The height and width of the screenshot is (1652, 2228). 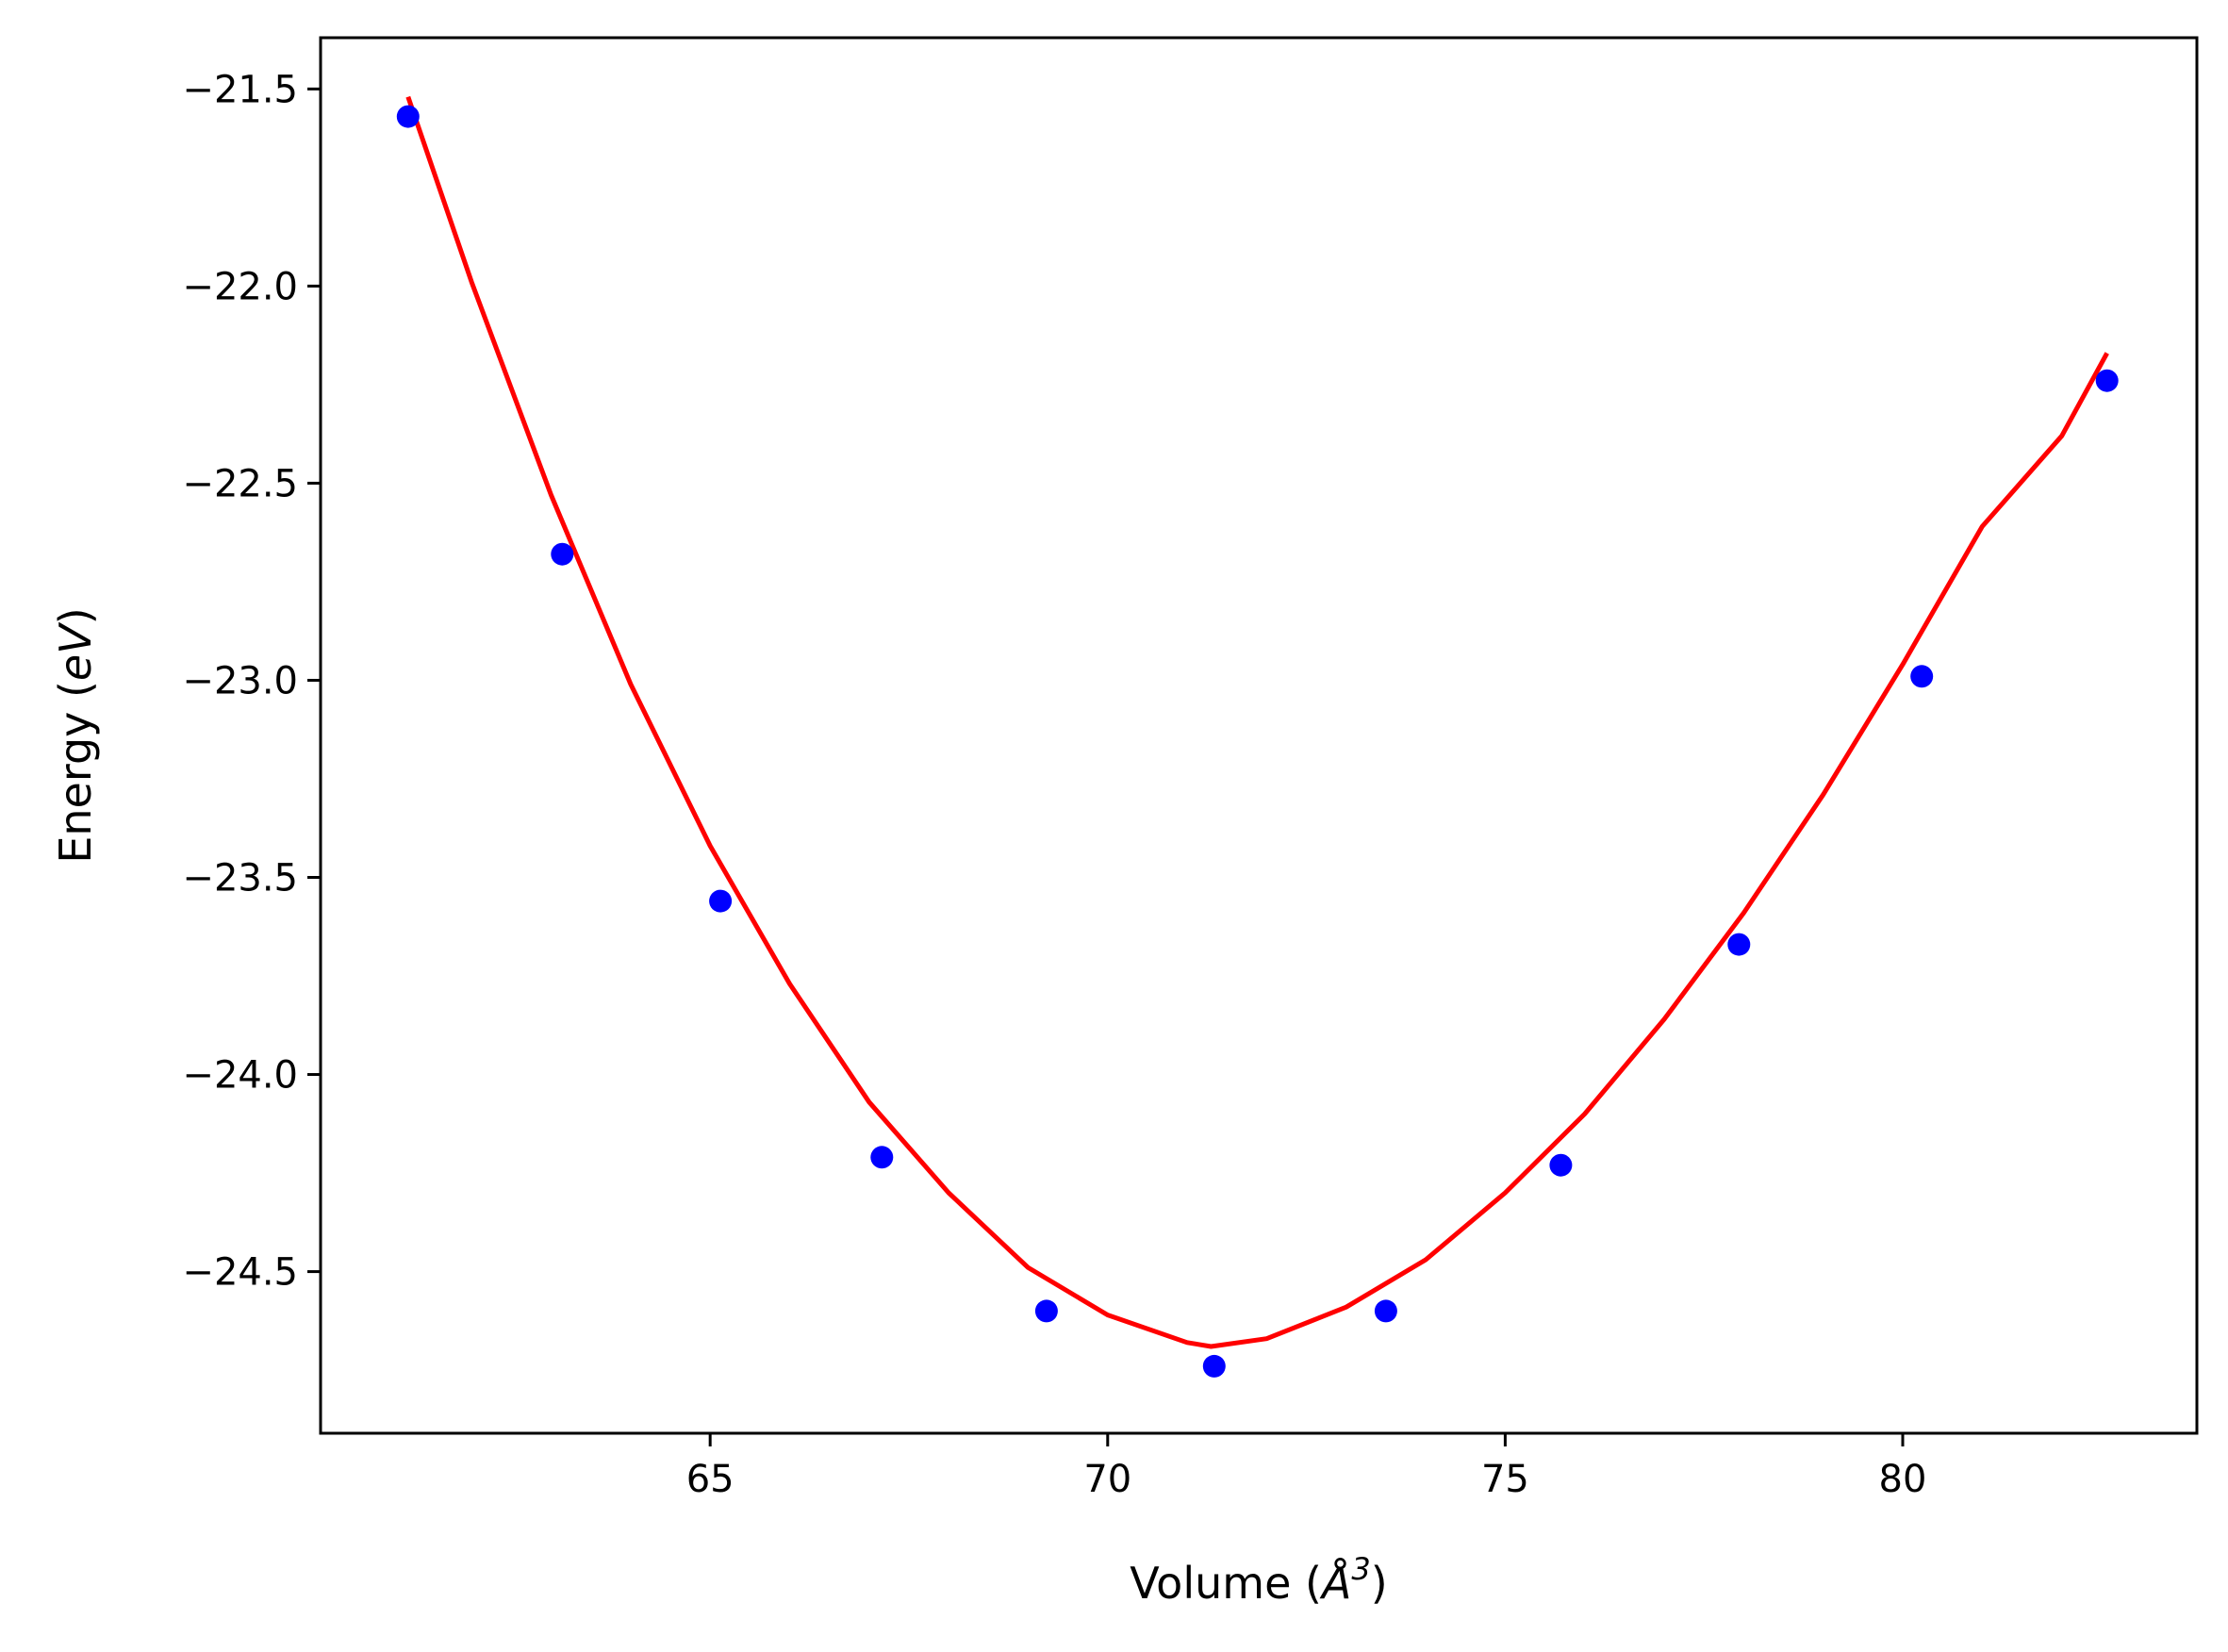 I want to click on y-tick-label: −24.0, so click(x=240, y=1076).